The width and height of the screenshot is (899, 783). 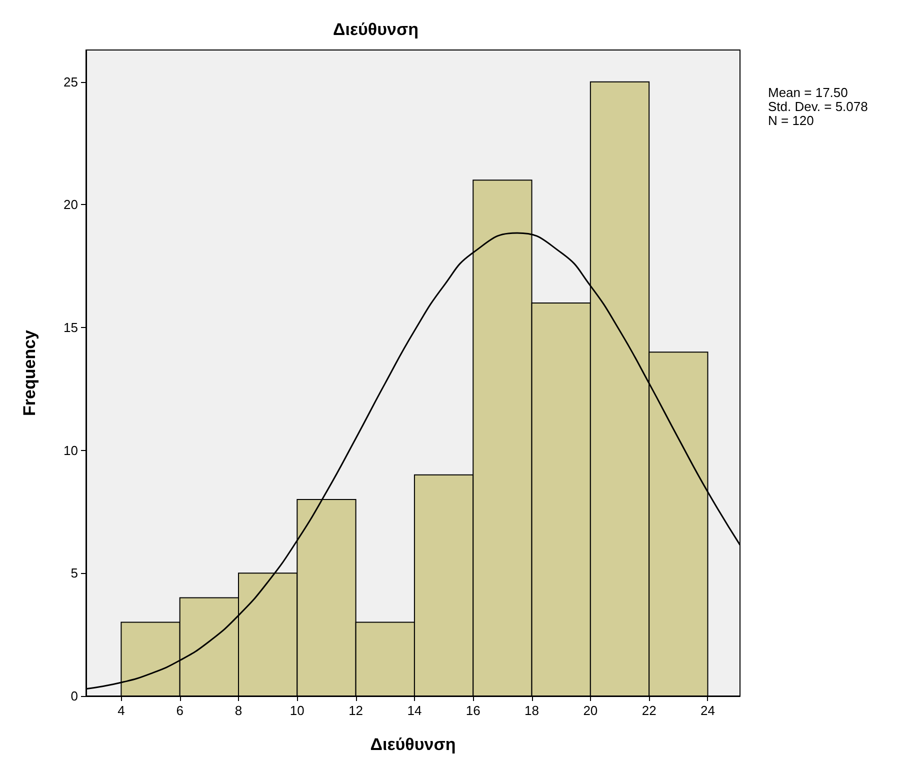 I want to click on x-tick-label: 6, so click(x=180, y=710).